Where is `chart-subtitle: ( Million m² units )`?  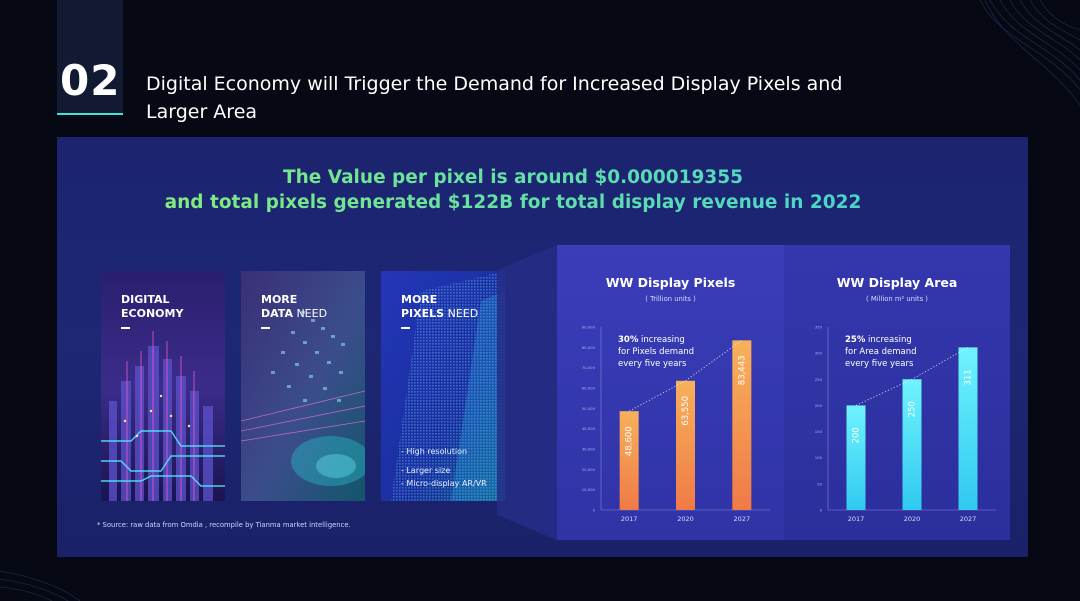
chart-subtitle: ( Million m² units ) is located at coordinates (897, 299).